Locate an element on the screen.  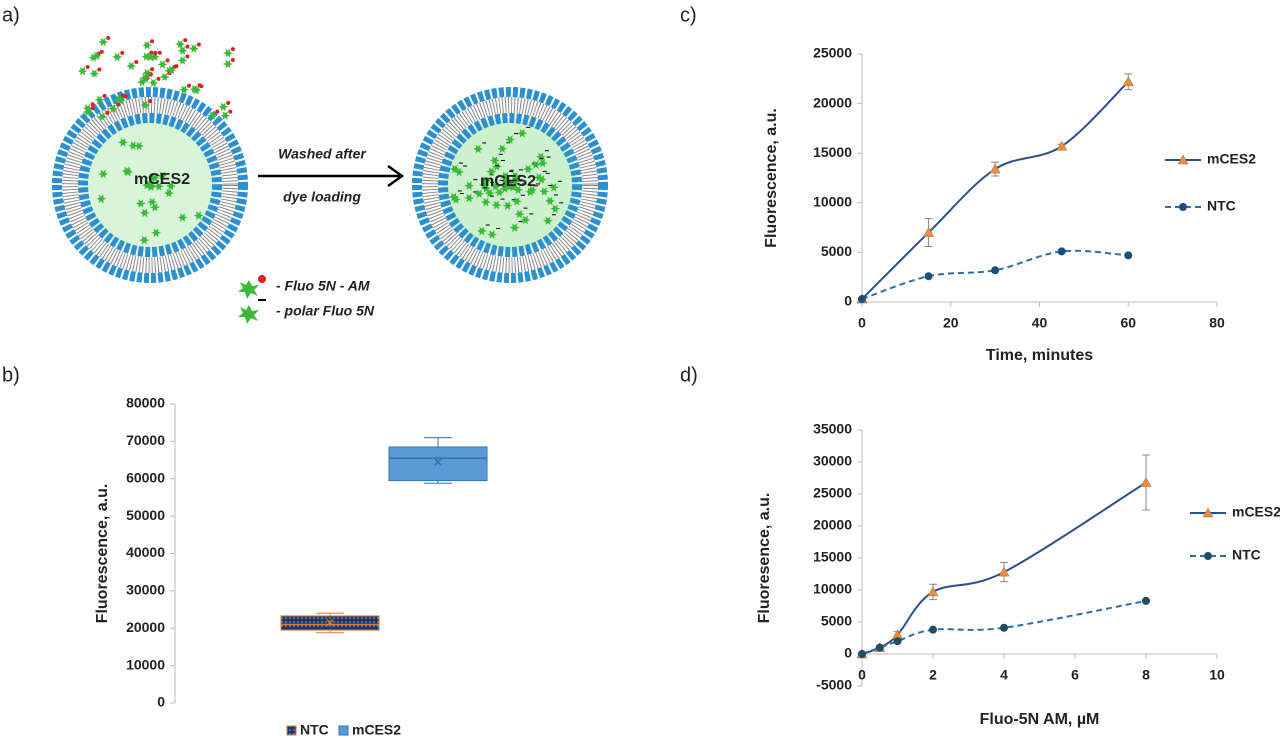
y-tick-label: 30000 is located at coordinates (145, 590).